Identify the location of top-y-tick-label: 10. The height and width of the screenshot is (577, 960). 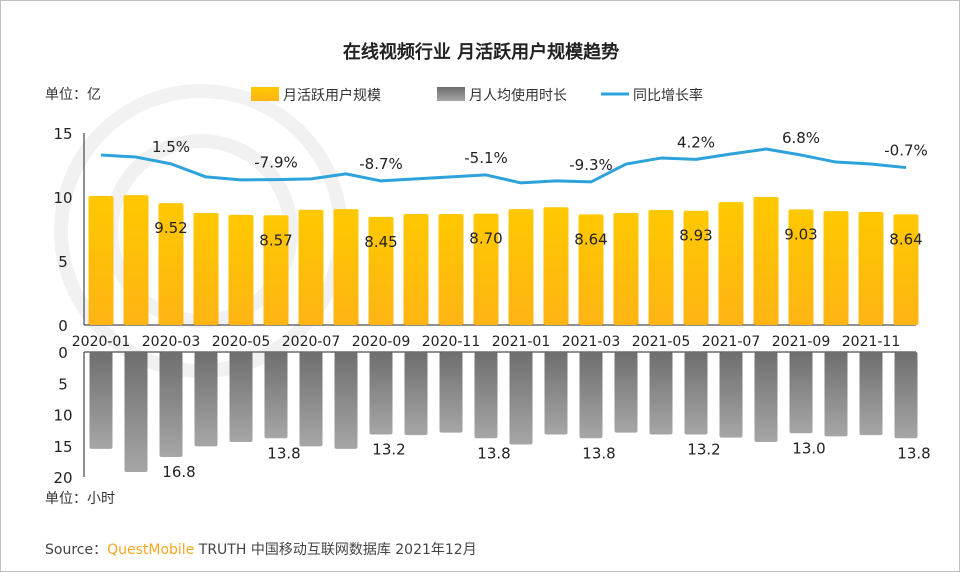
(62, 198).